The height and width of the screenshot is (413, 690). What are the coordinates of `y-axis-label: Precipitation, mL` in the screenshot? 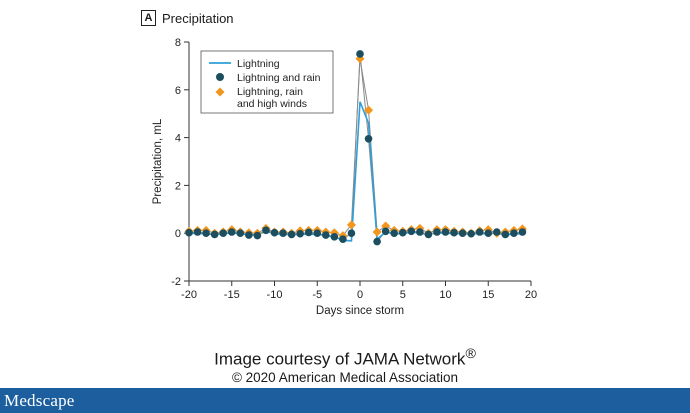 It's located at (158, 161).